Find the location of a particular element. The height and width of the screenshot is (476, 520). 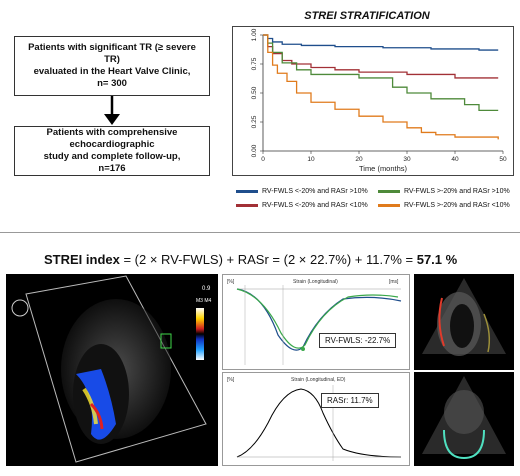

flow-box-initial-line2: evaluated in the Heart Valve Clinic, is located at coordinates (112, 71).